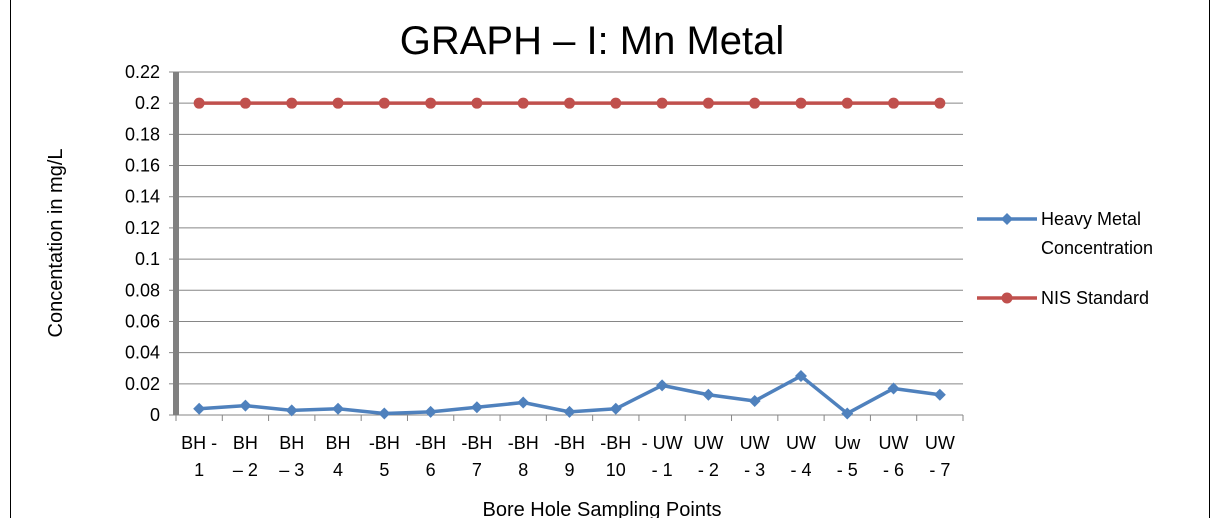  What do you see at coordinates (142, 166) in the screenshot?
I see `y-tick-label: 0.16` at bounding box center [142, 166].